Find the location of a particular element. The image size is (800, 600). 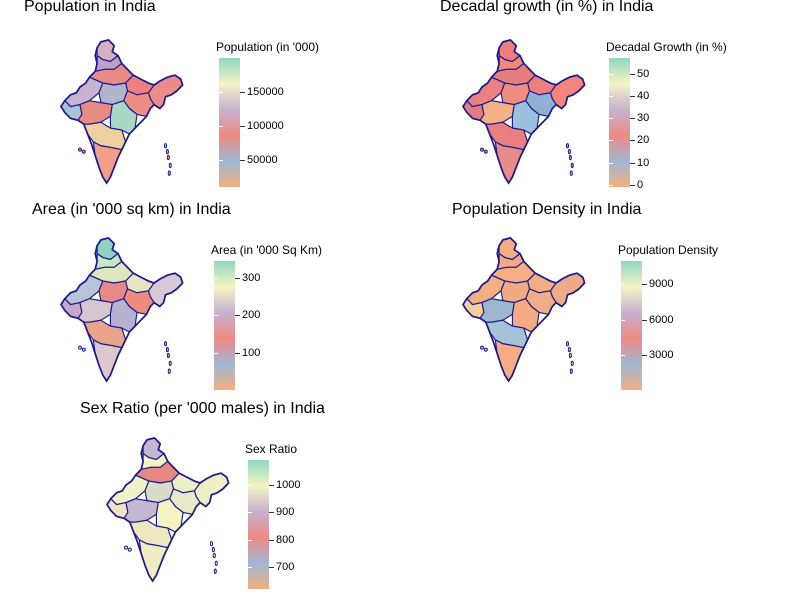

legend-colorbar: 1000 900 800 700 is located at coordinates (308, 525).